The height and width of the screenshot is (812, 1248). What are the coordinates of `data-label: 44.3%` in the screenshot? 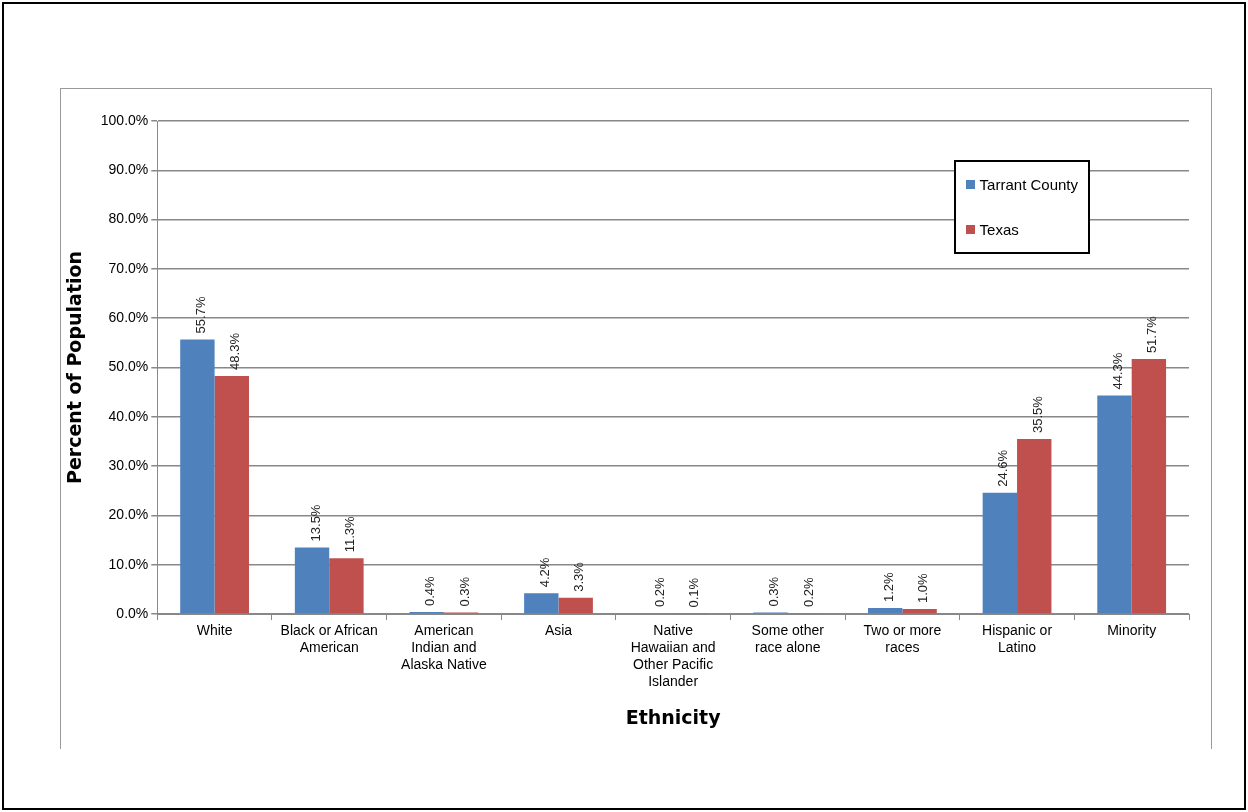 It's located at (1118, 371).